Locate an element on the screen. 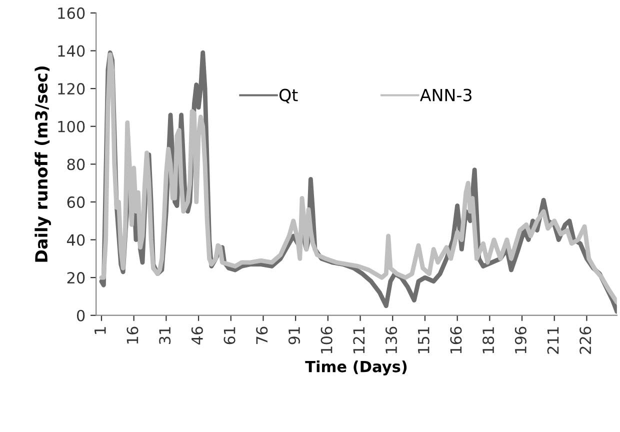  x-tick-label: 196 is located at coordinates (520, 340).